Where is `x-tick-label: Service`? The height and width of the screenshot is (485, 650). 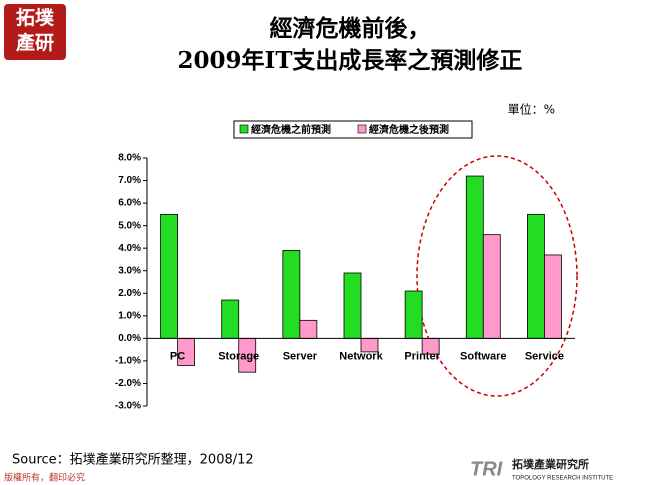
x-tick-label: Service is located at coordinates (544, 356).